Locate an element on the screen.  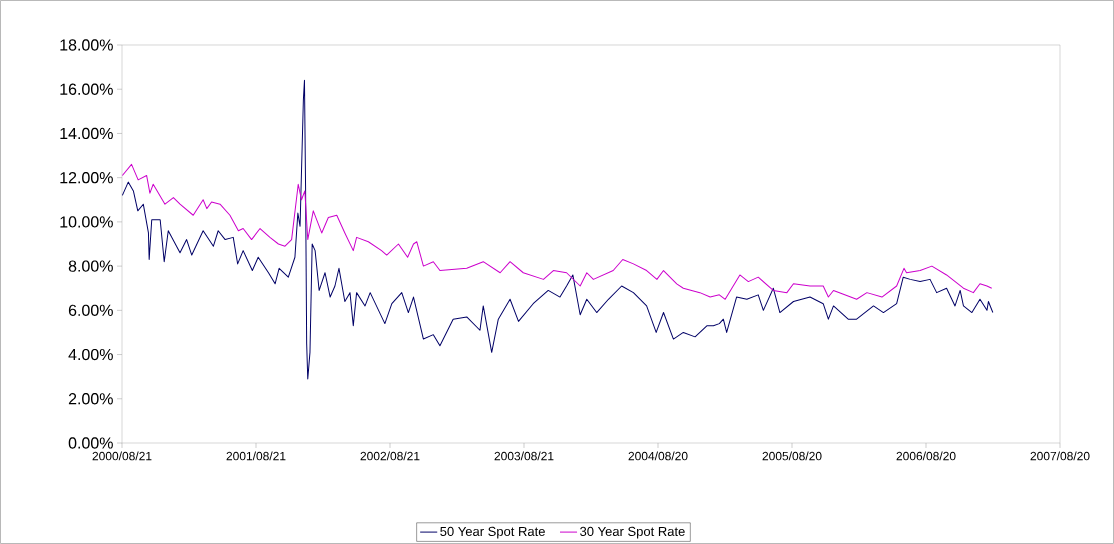
y-tick-label: 12.00% is located at coordinates (86, 178).